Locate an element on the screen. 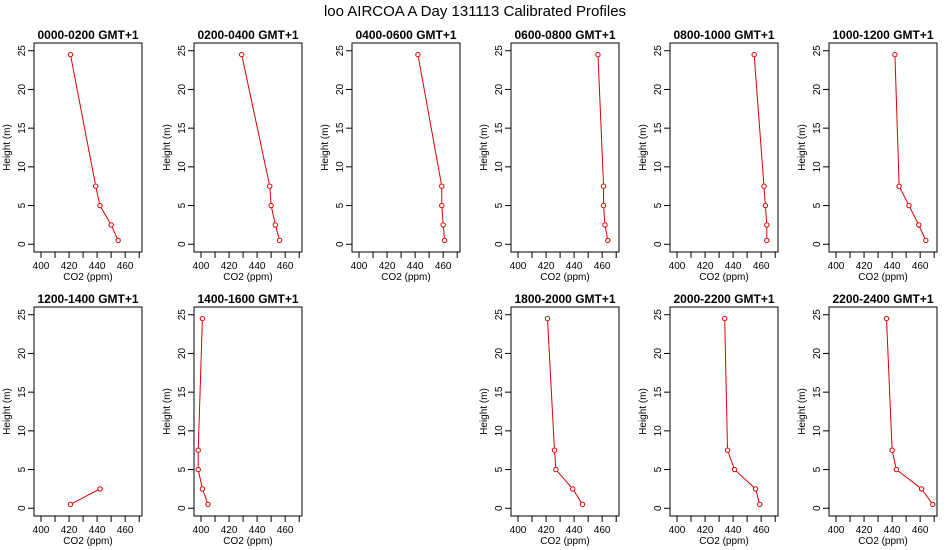 This screenshot has height=550, width=950. panel-title: 2200-2400 GMT+1 is located at coordinates (882, 299).